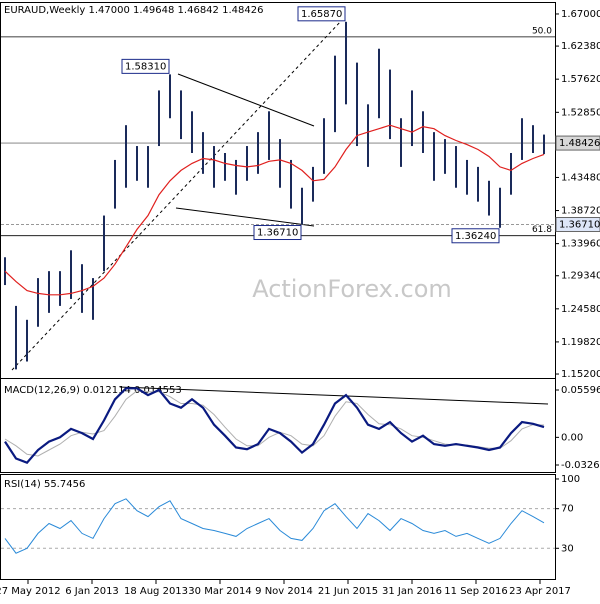  What do you see at coordinates (542, 31) in the screenshot?
I see `level-label: 50.0` at bounding box center [542, 31].